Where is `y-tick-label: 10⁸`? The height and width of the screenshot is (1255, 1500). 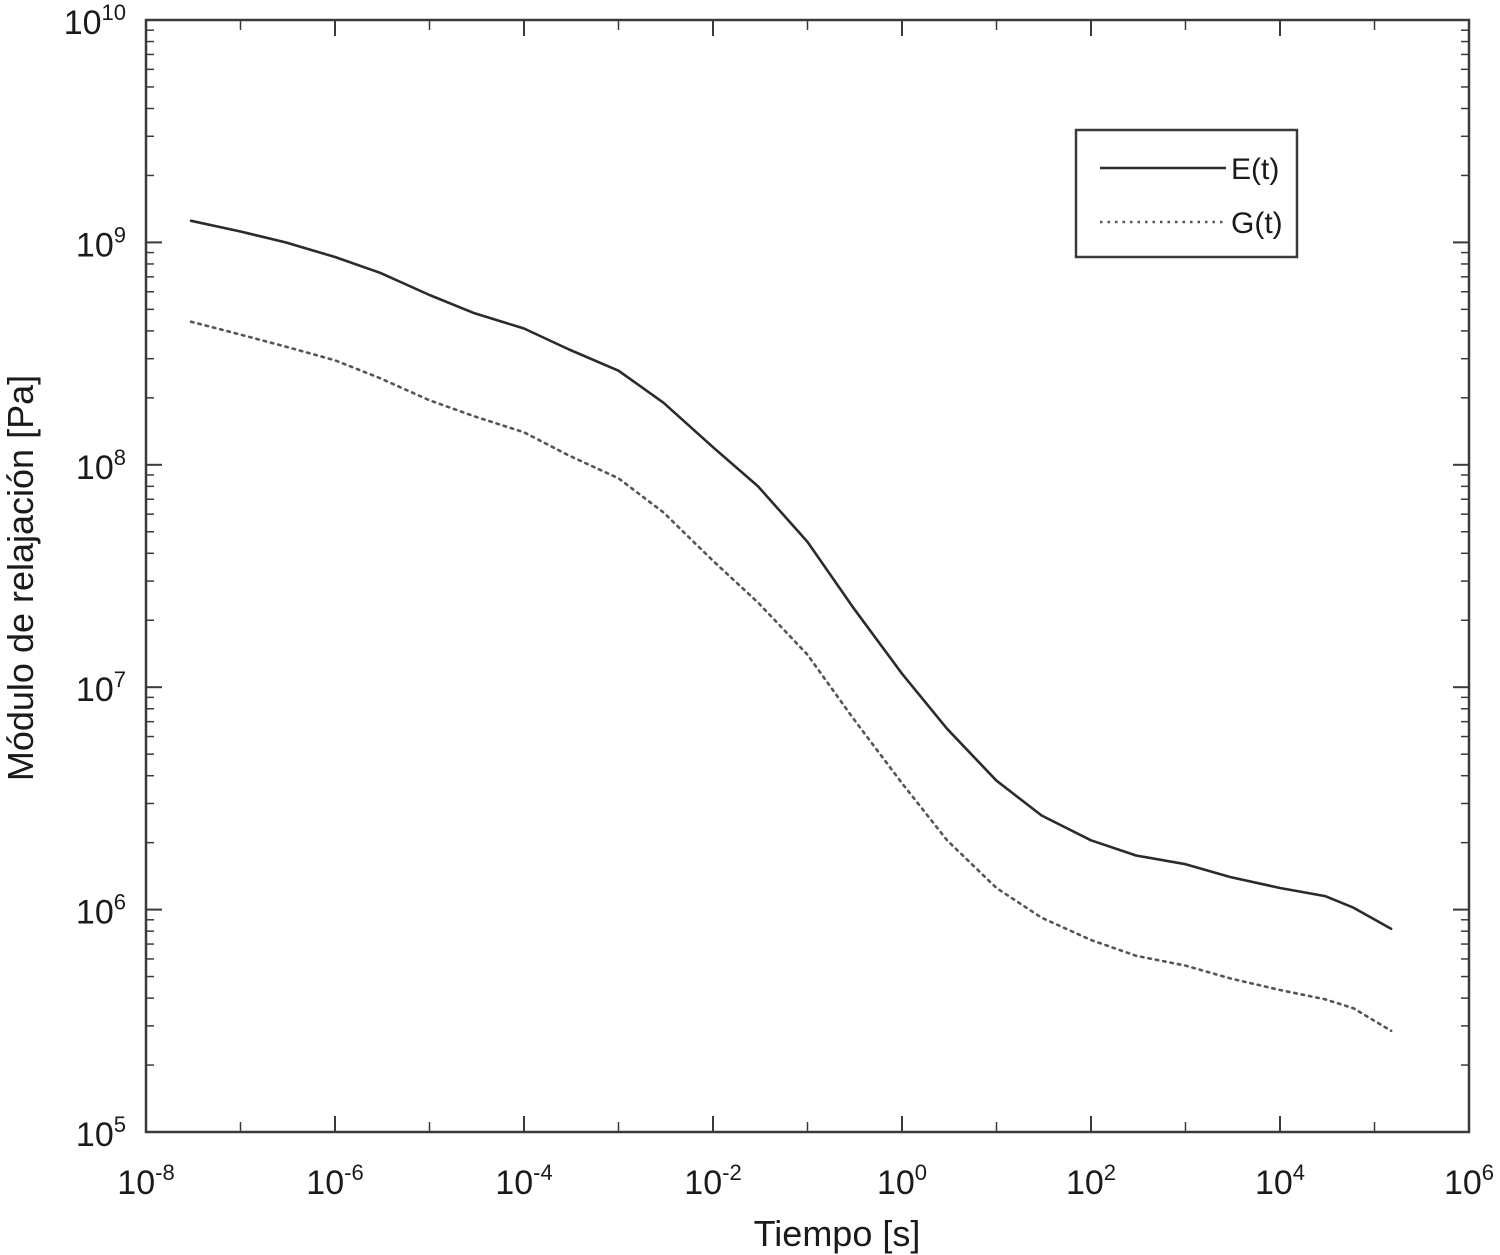 y-tick-label: 10⁸ is located at coordinates (101, 466).